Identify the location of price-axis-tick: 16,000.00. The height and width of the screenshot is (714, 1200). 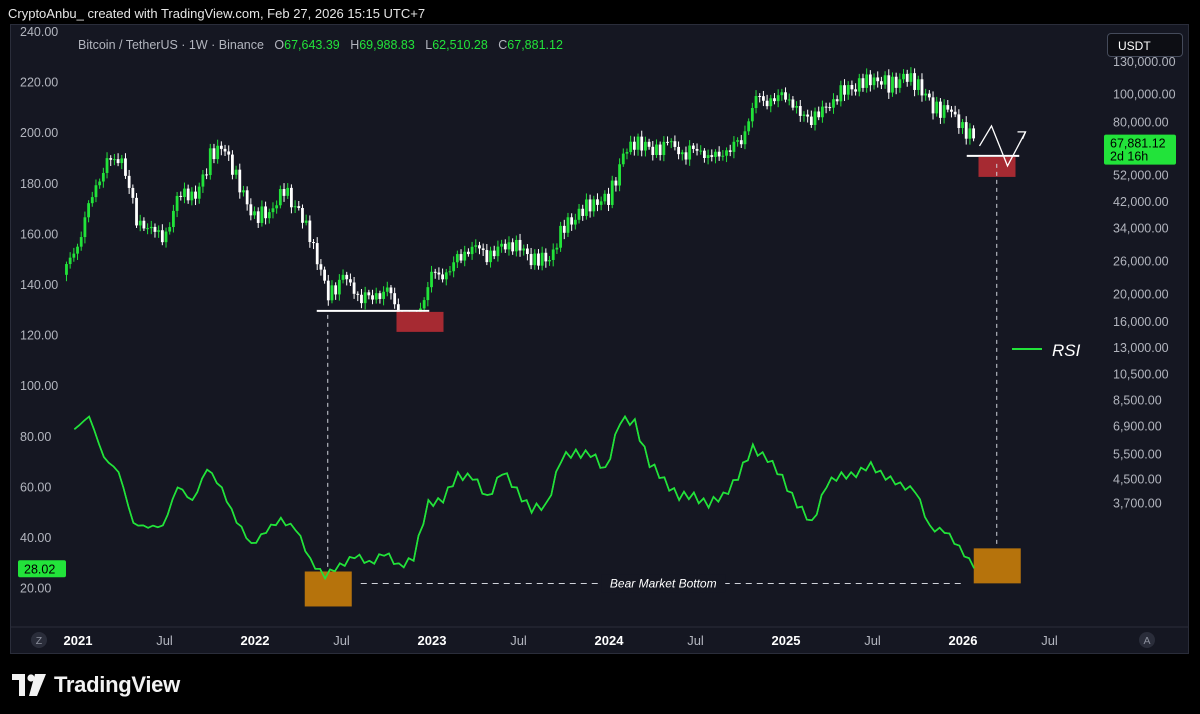
(1141, 322).